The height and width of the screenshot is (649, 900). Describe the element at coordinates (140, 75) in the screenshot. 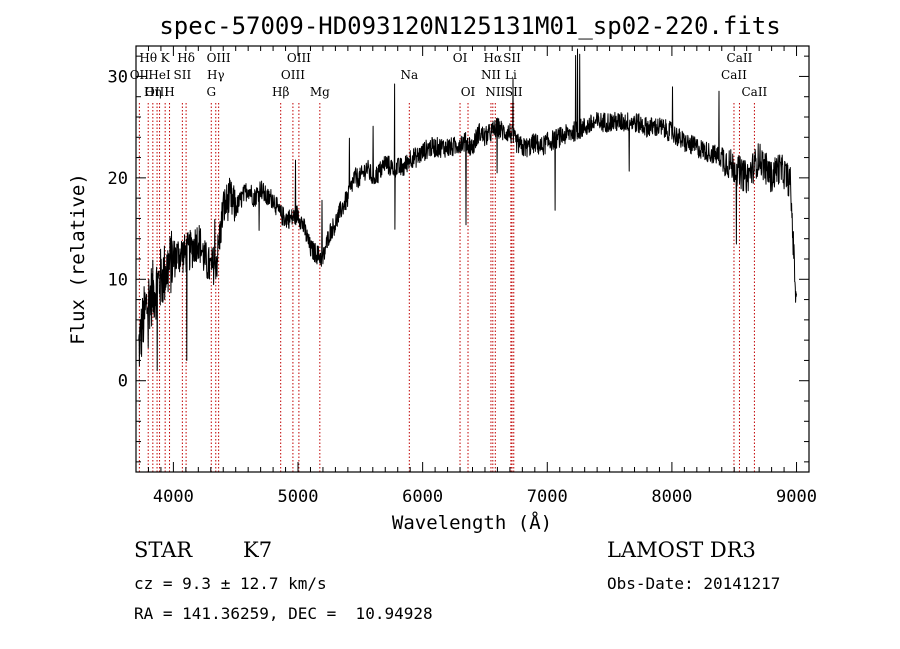

I see `line-label: OII` at that location.